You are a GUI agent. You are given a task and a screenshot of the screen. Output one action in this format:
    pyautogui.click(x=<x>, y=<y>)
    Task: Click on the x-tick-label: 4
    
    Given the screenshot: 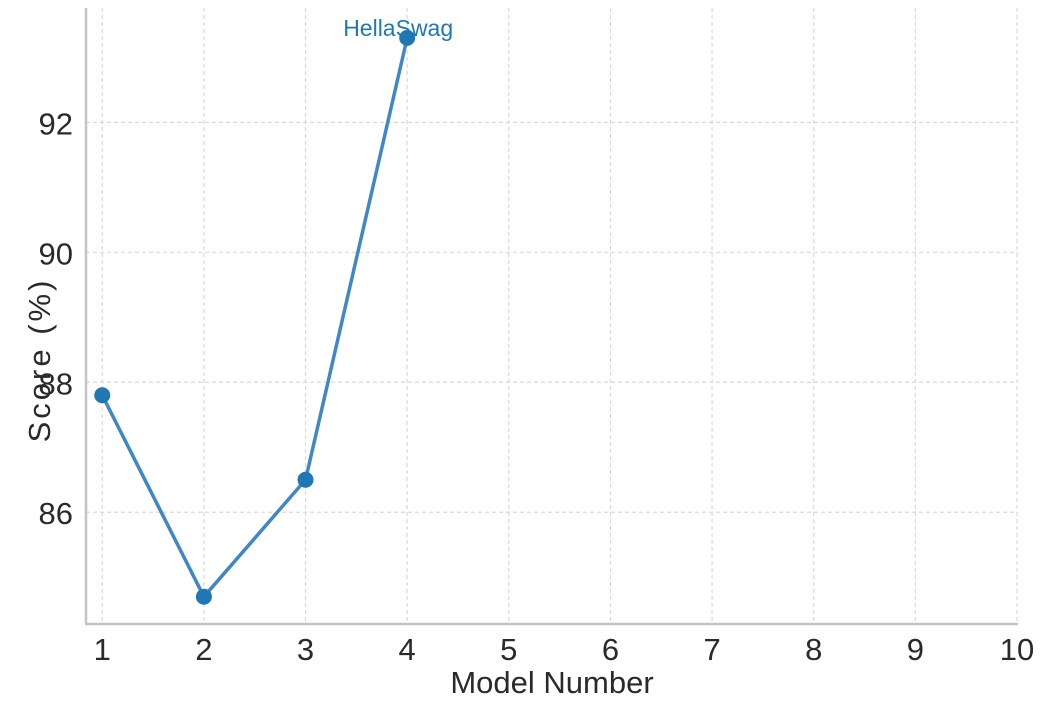 What is the action you would take?
    pyautogui.click(x=407, y=649)
    